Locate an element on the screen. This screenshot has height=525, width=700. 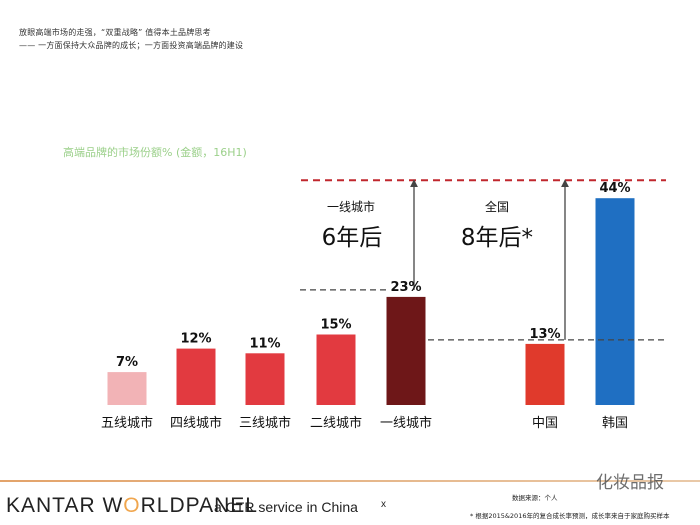
page-subtitle: —— 一方面保持大众品牌的成长；一方面投资高端品牌的建设 is located at coordinates (131, 45).